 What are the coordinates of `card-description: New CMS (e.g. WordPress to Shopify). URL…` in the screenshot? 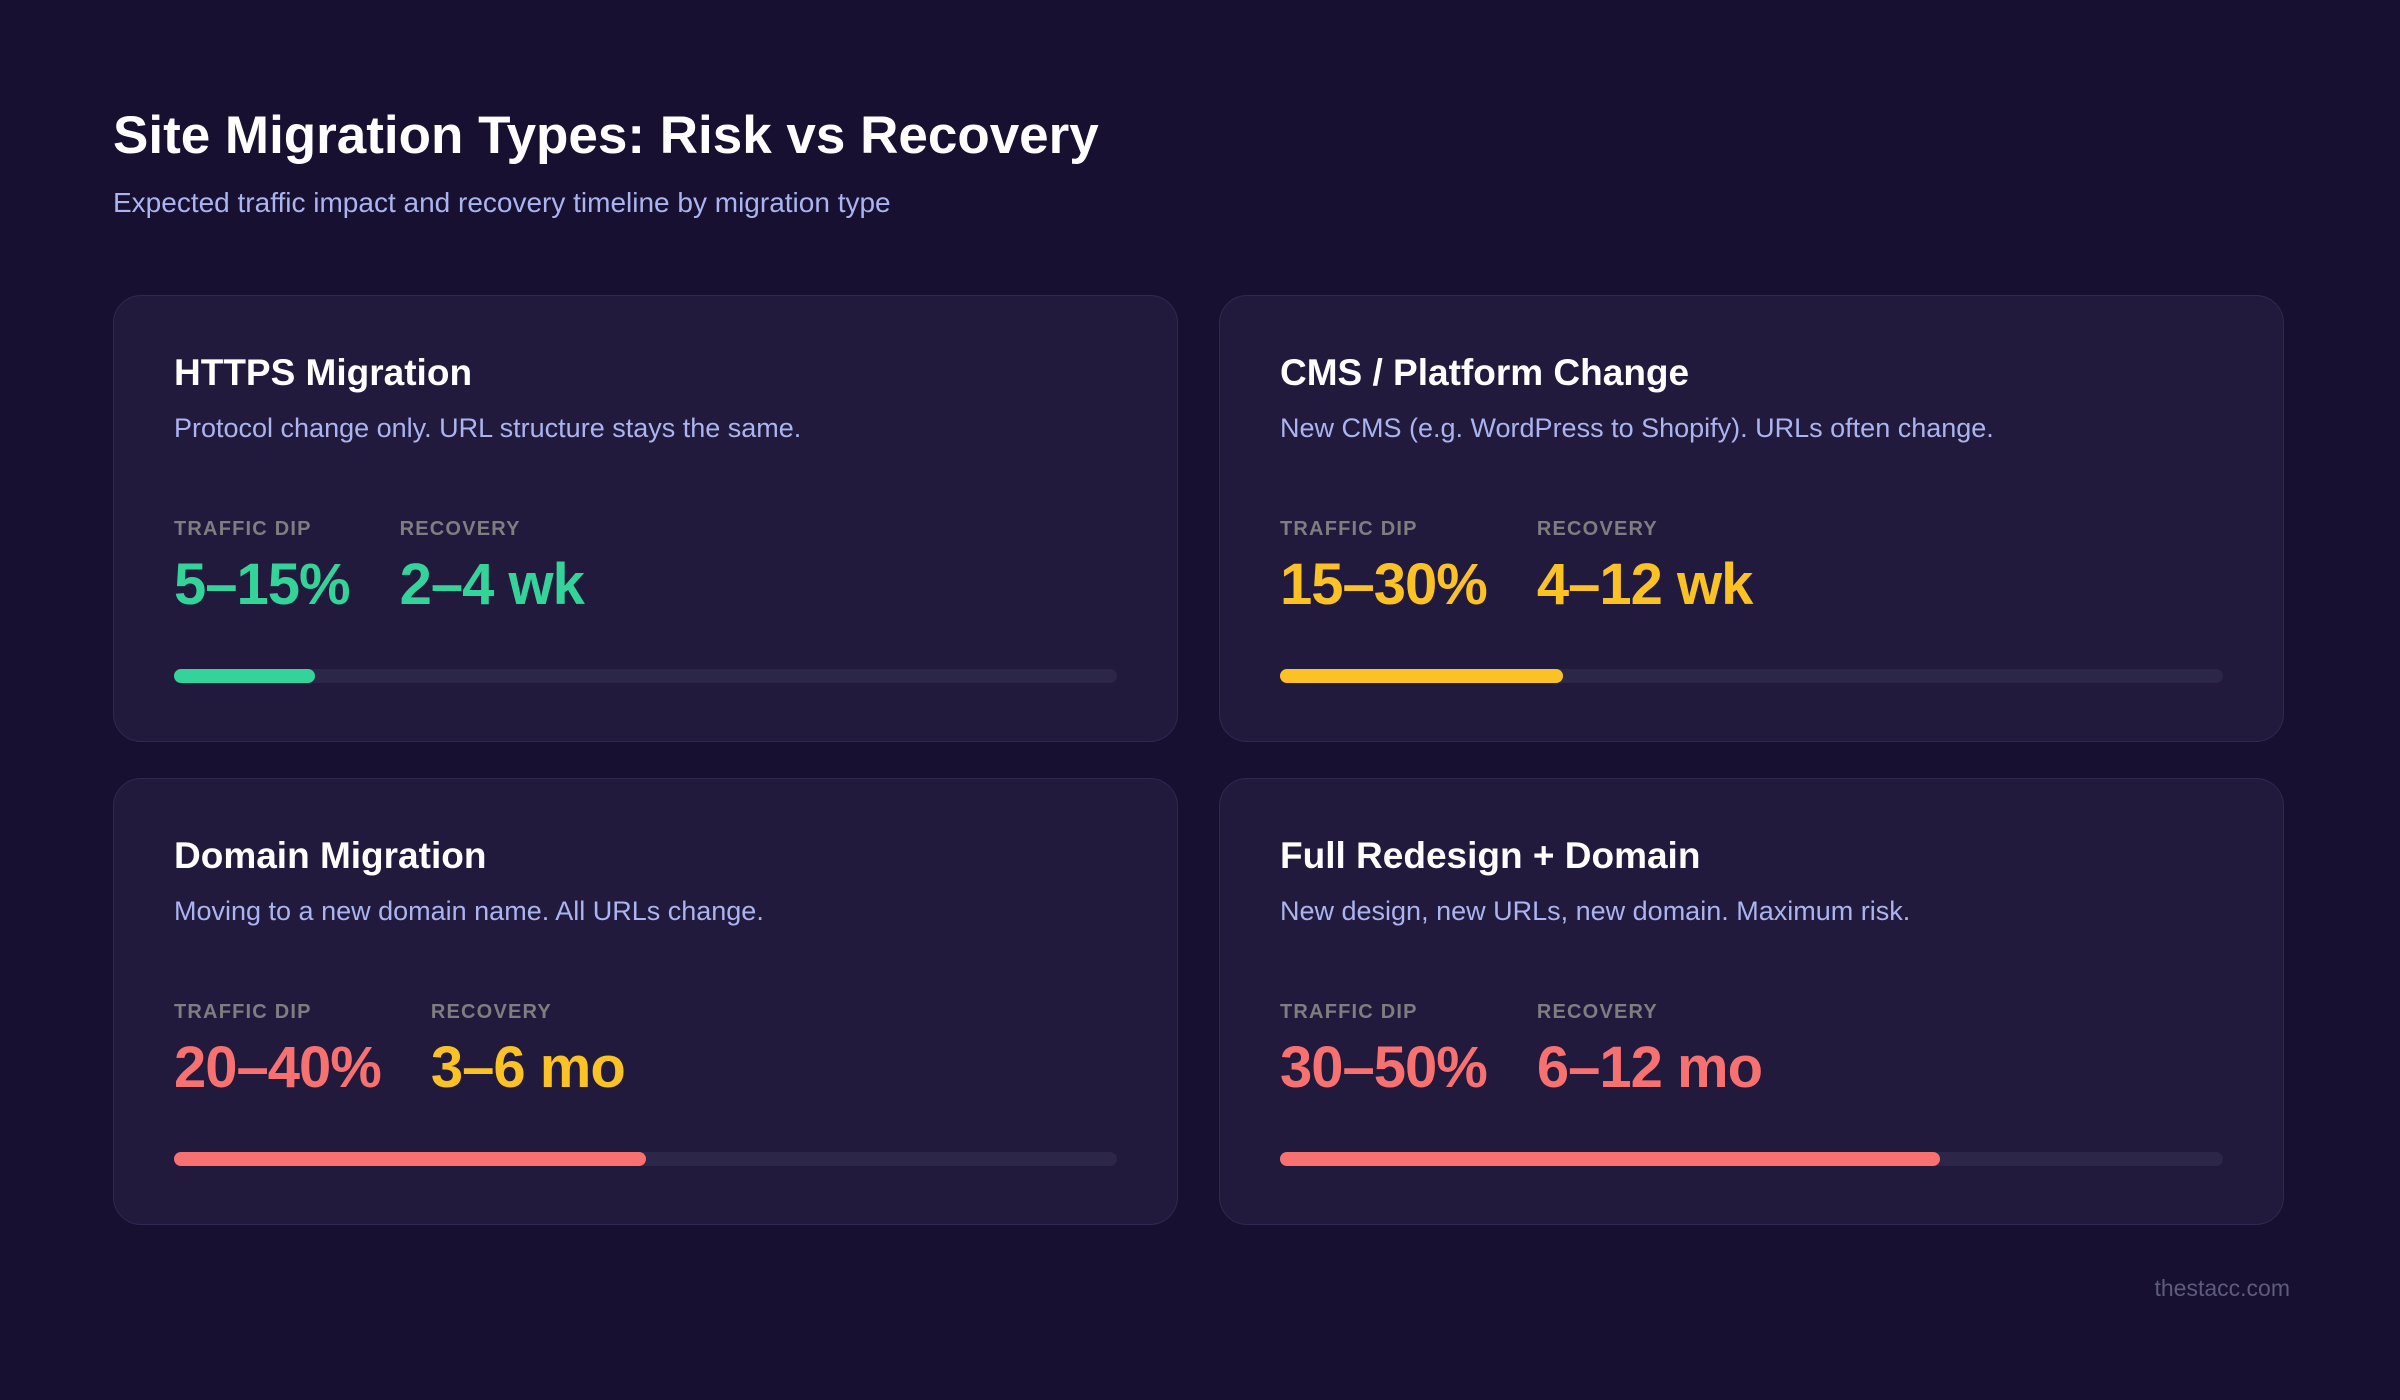 It's located at (1637, 427).